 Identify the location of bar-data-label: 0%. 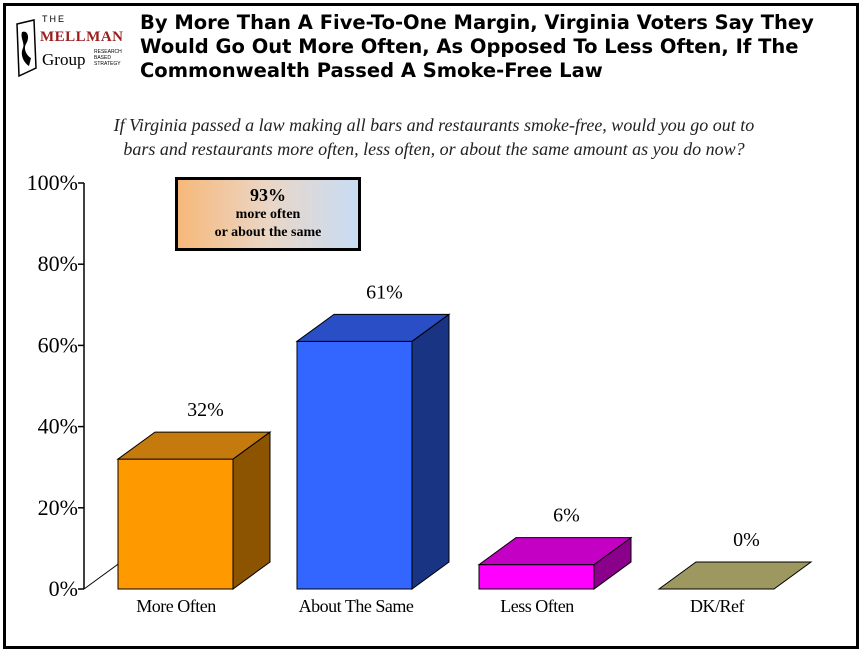
(746, 540).